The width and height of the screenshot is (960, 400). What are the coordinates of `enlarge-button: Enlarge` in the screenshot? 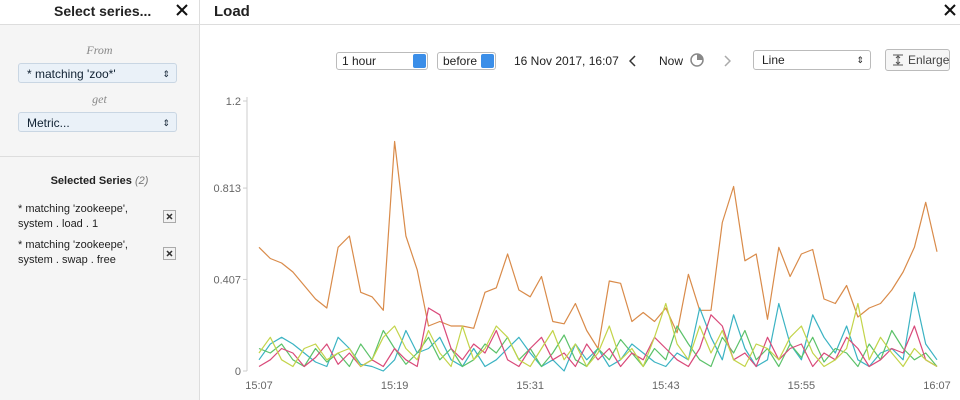 It's located at (917, 60).